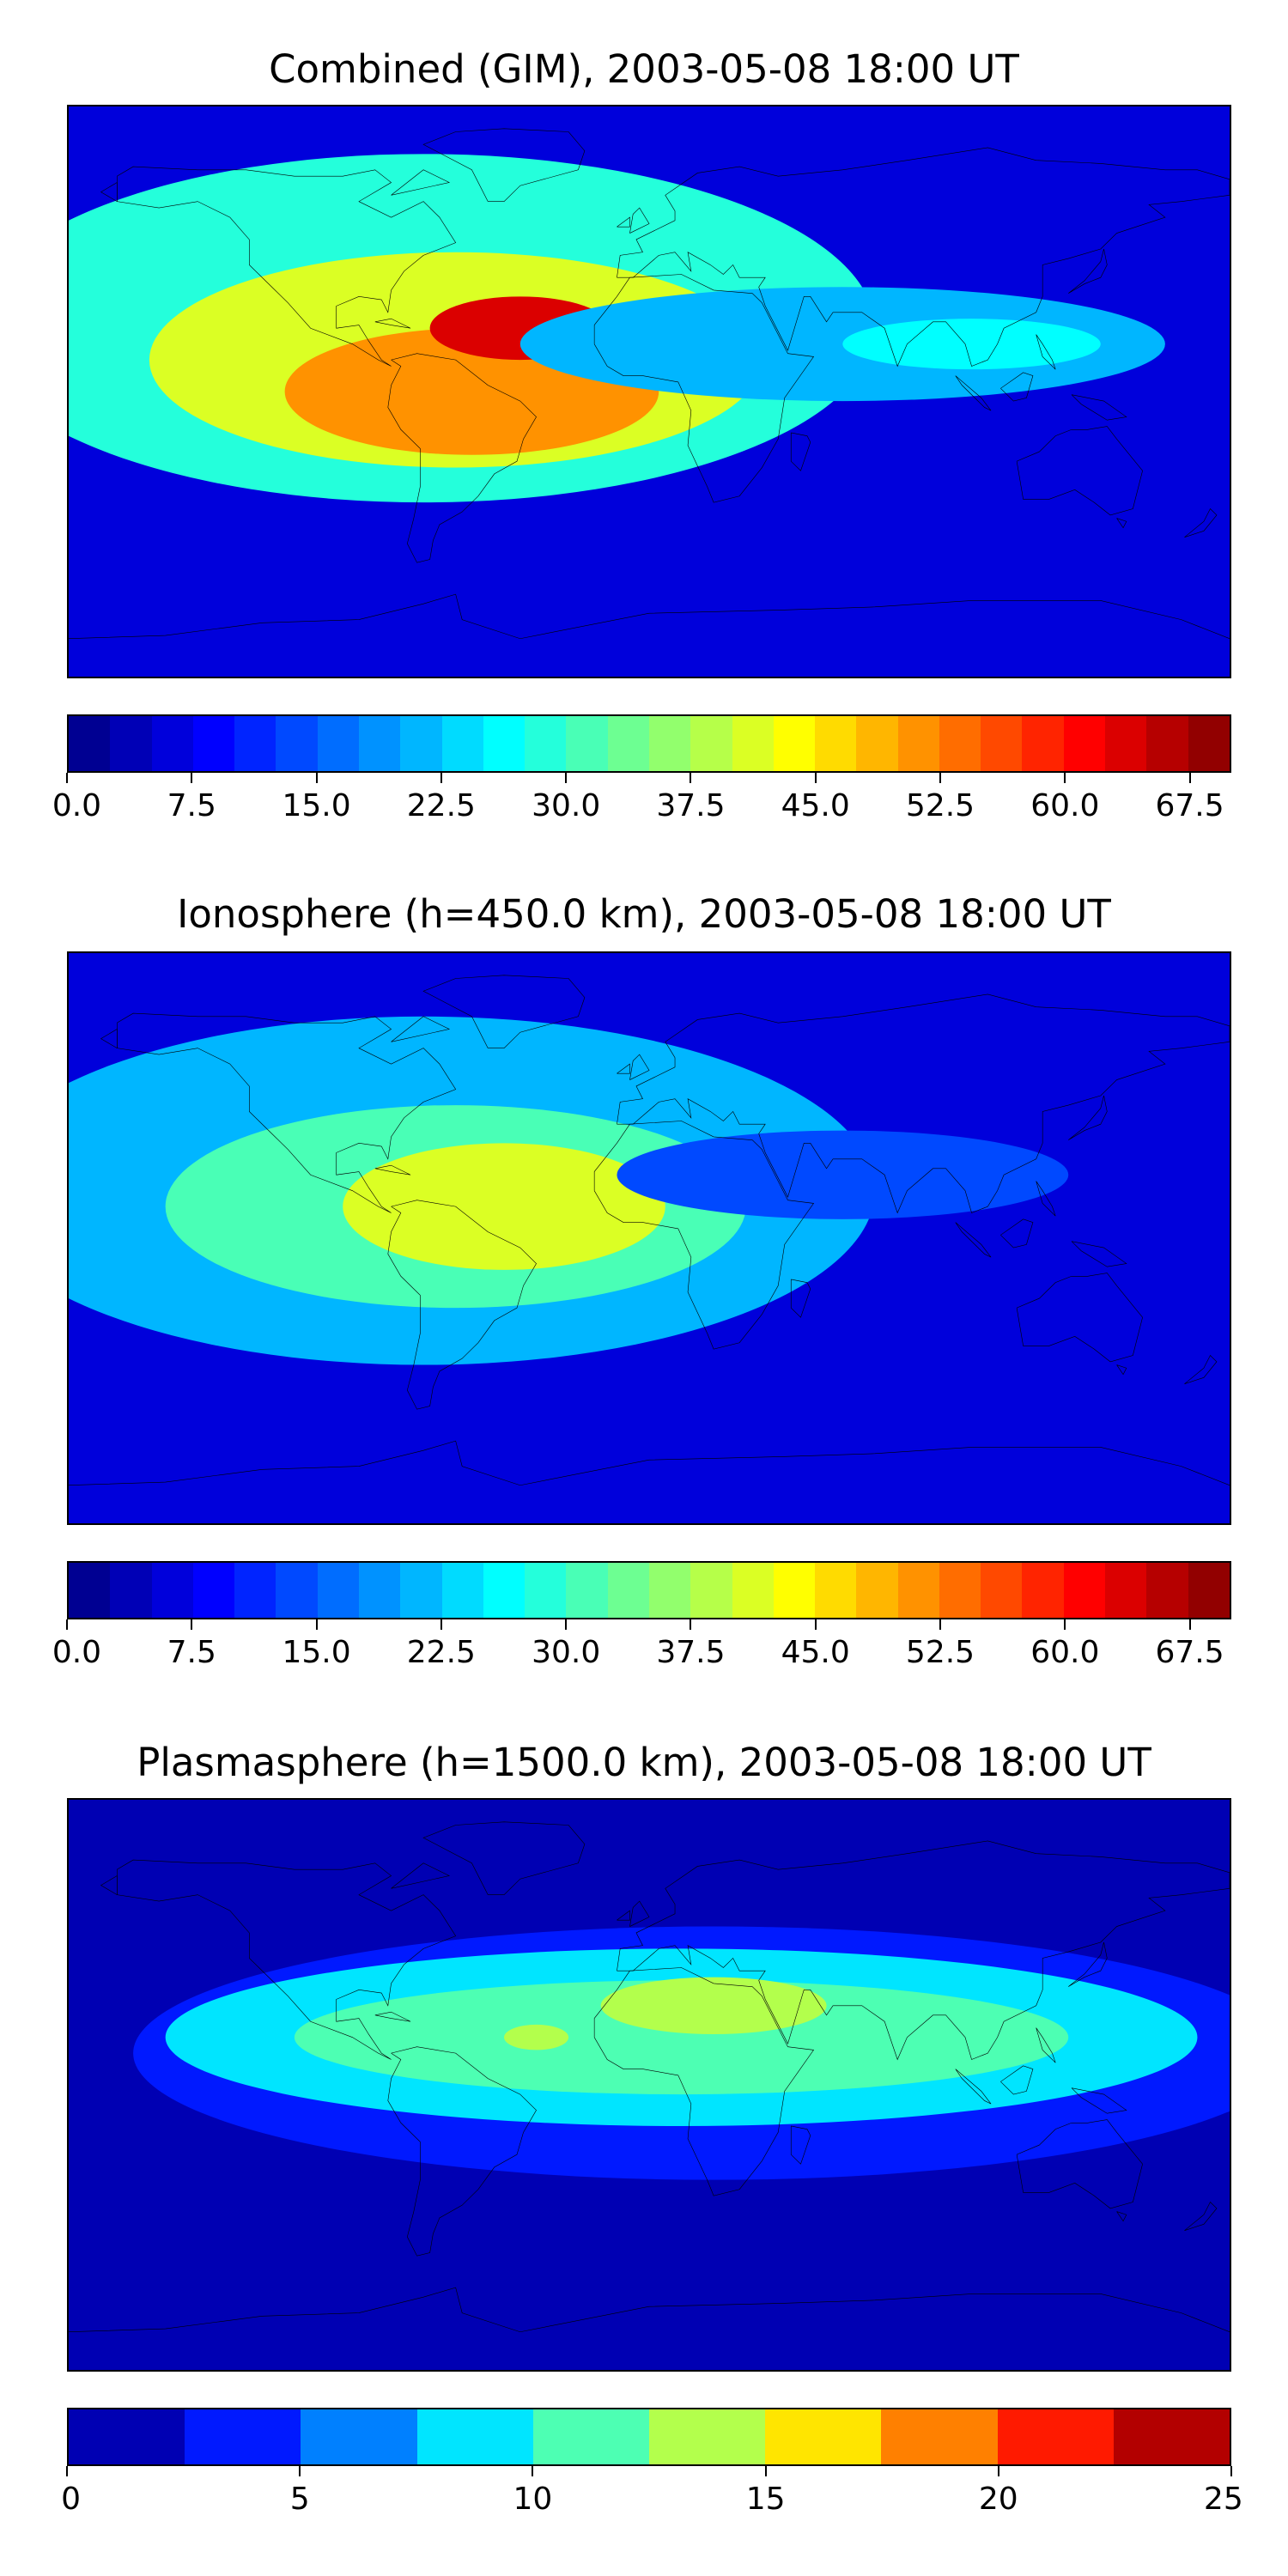  What do you see at coordinates (300, 2500) in the screenshot?
I see `colorbar-tick-label: 5` at bounding box center [300, 2500].